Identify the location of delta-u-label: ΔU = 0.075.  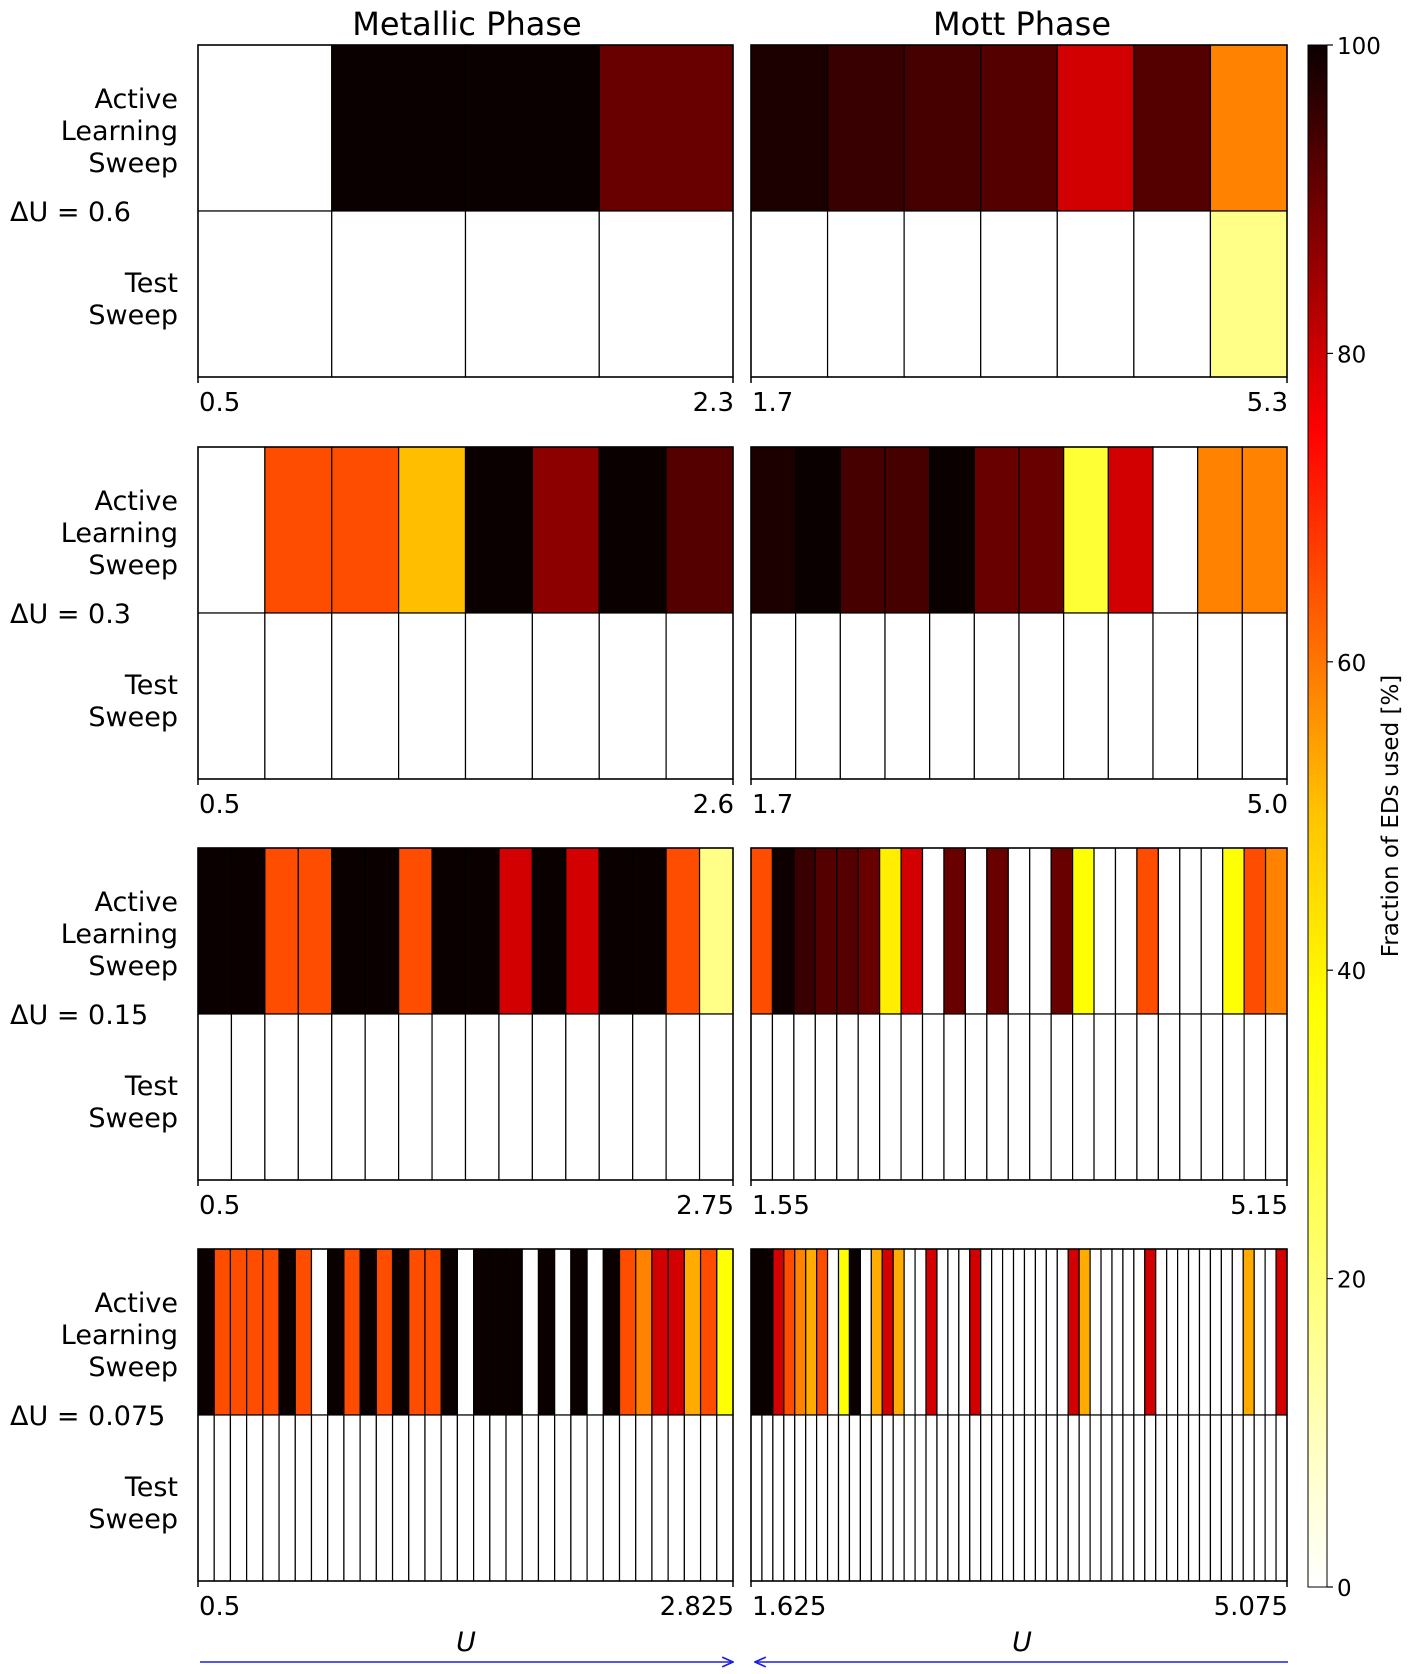
(87, 1416).